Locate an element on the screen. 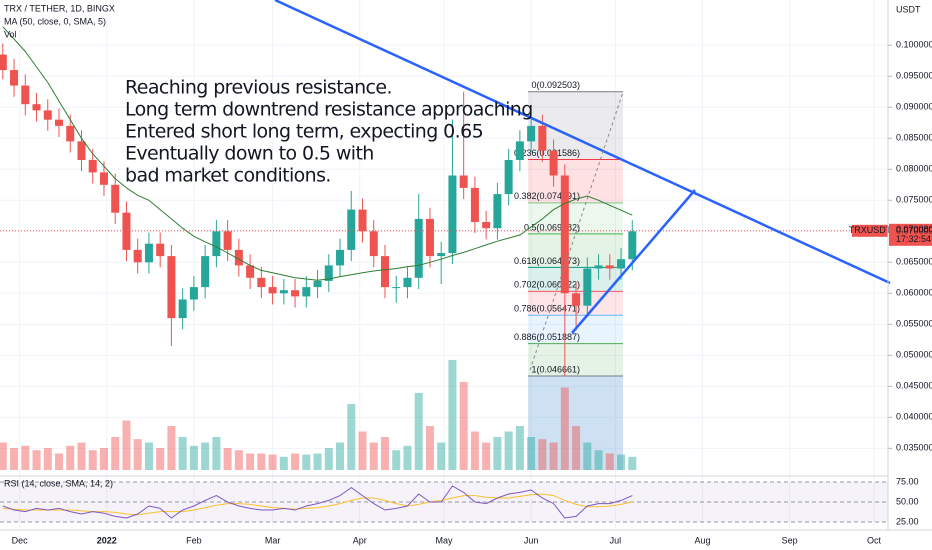 This screenshot has height=550, width=932. fib-label: 0(0.092503) is located at coordinates (555, 85).